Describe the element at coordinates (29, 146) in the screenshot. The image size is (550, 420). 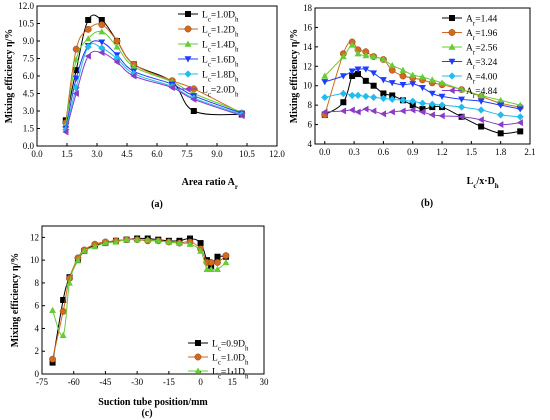
I see `y-tick-label: 0.0` at that location.